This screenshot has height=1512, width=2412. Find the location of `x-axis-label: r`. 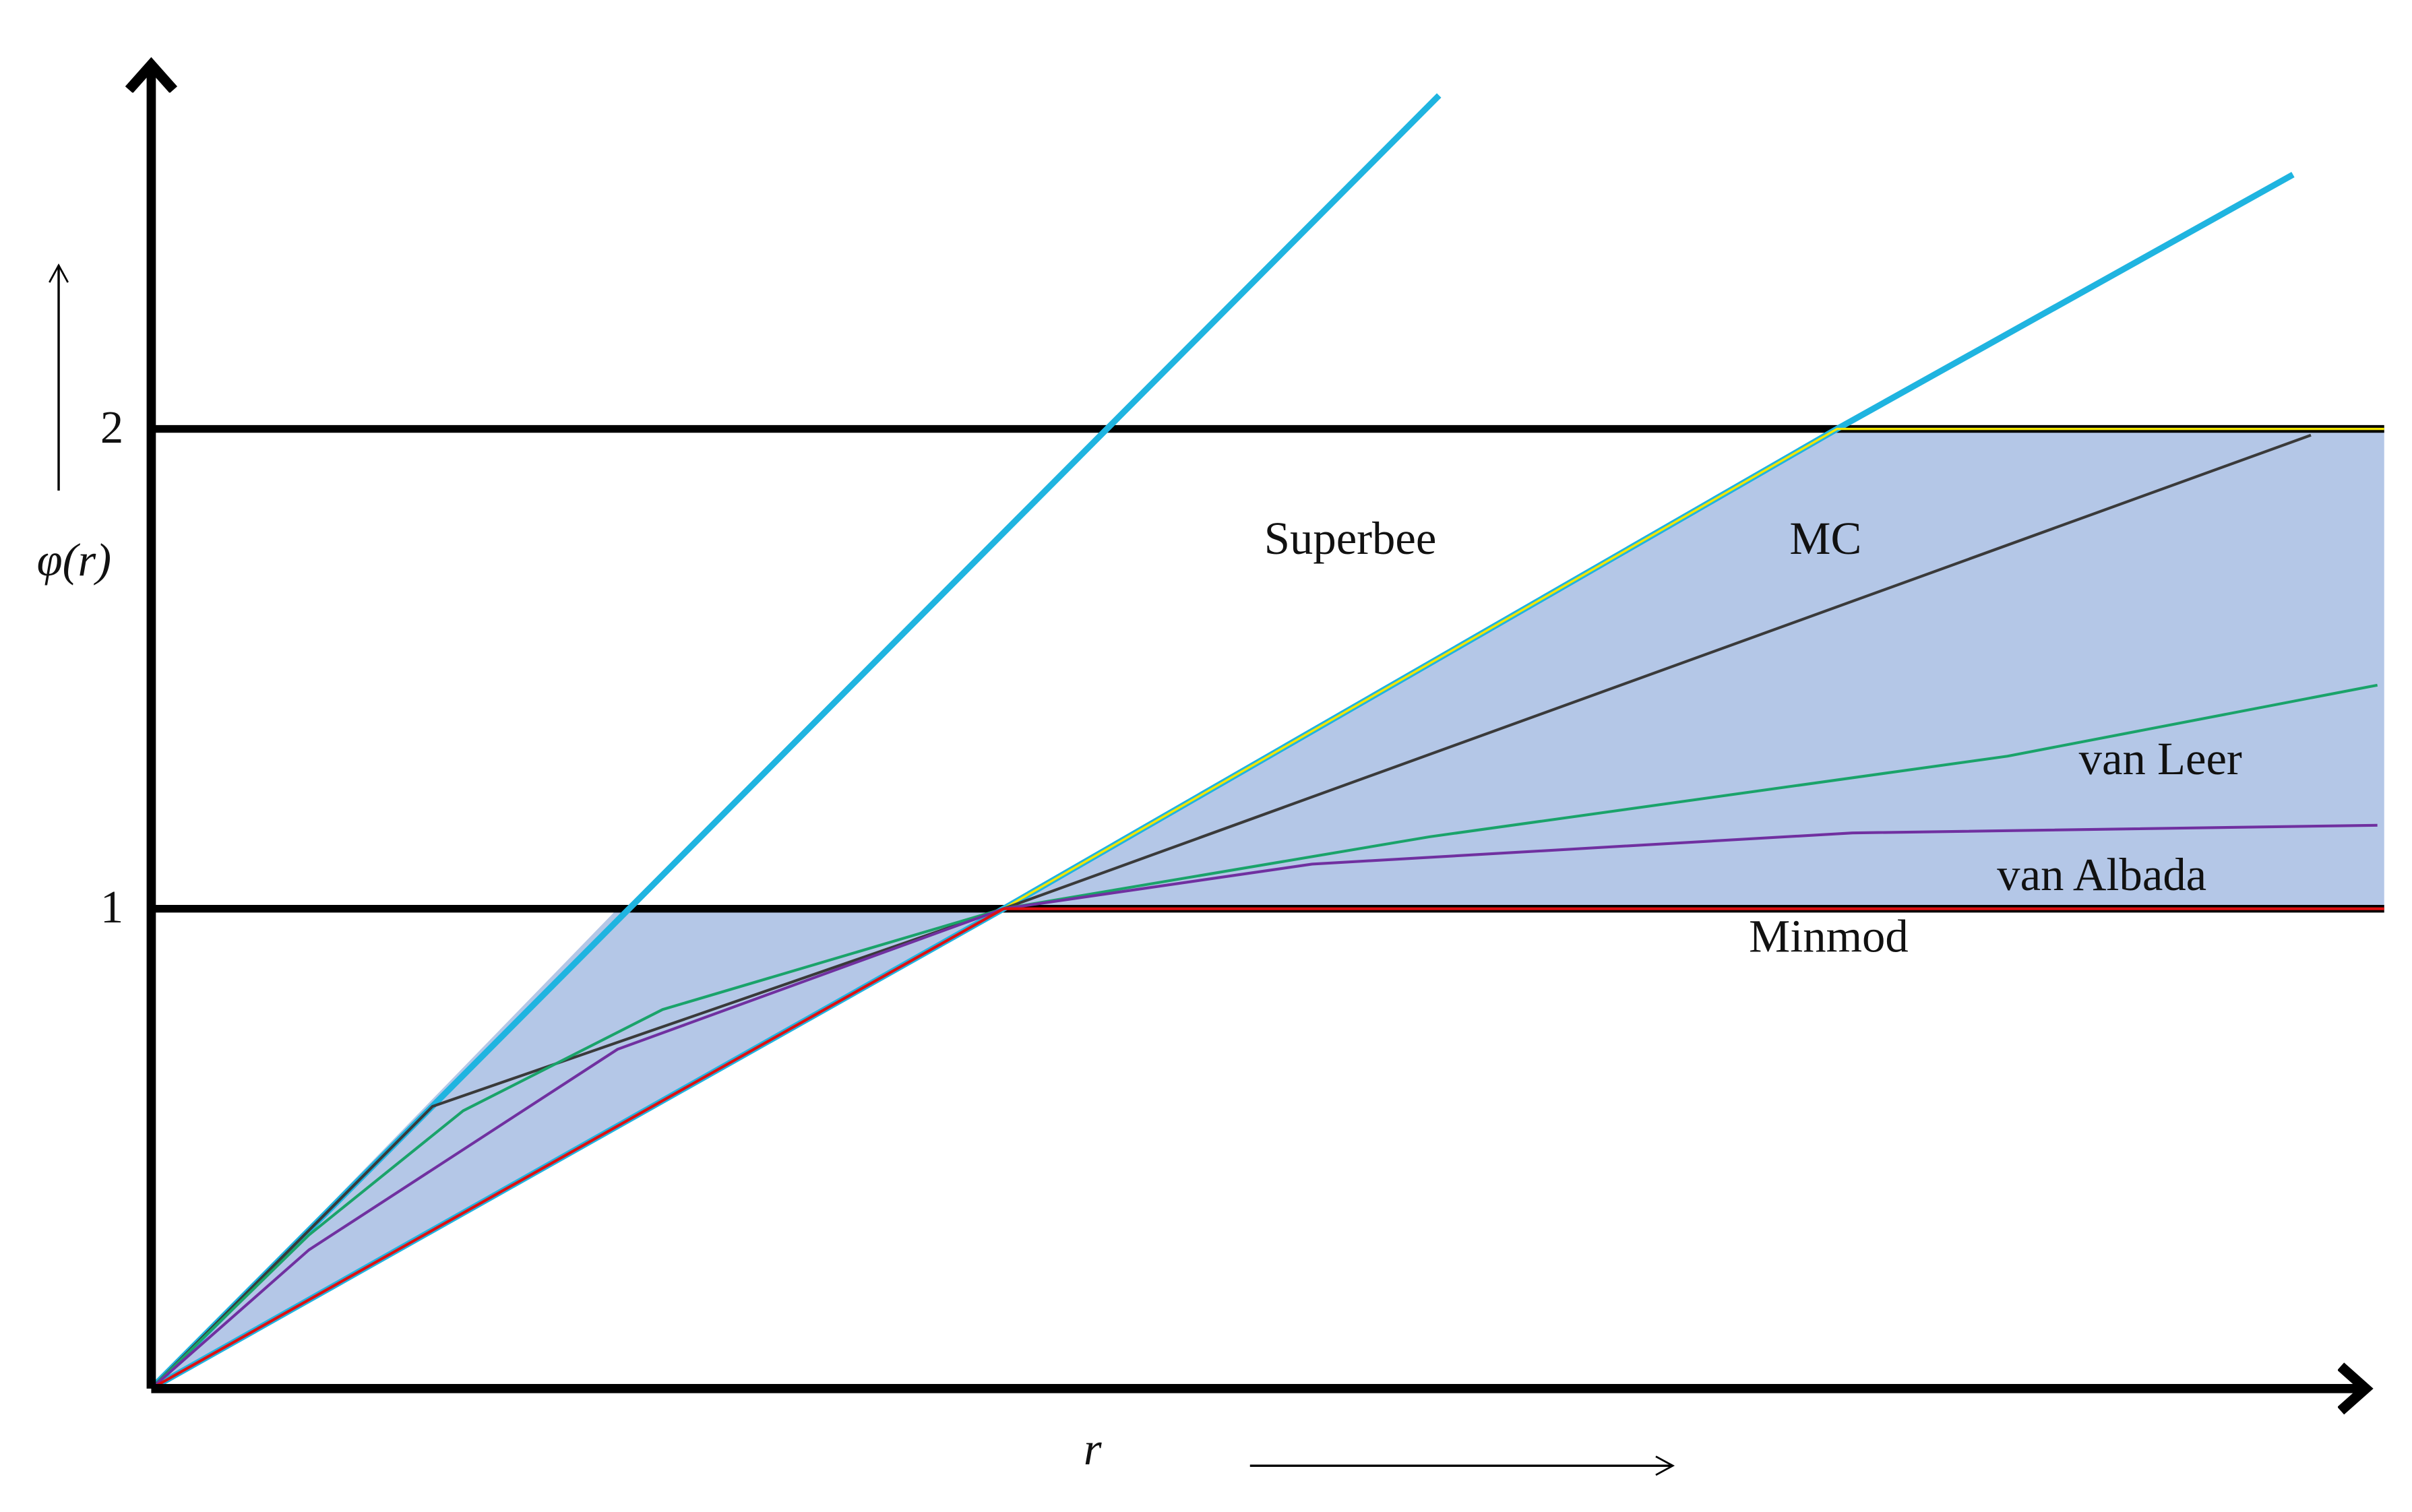

x-axis-label: r is located at coordinates (1093, 1448).